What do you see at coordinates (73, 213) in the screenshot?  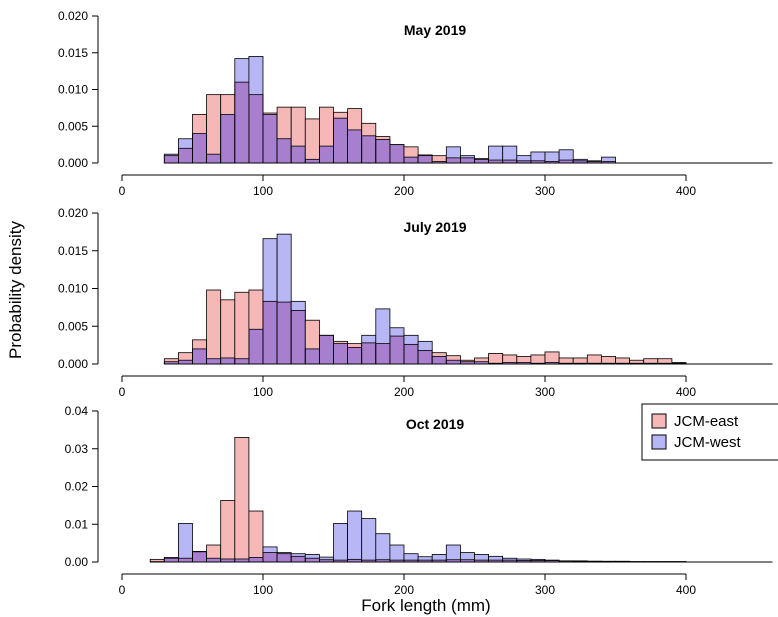 I see `y-tick-label: 0.020` at bounding box center [73, 213].